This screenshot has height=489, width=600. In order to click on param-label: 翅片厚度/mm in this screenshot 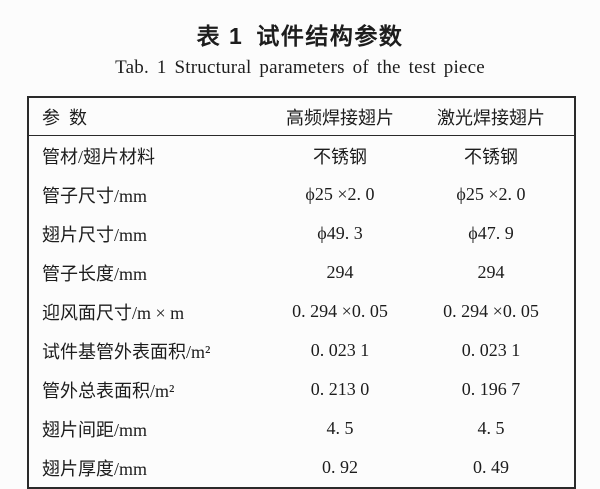, I will do `click(95, 468)`.